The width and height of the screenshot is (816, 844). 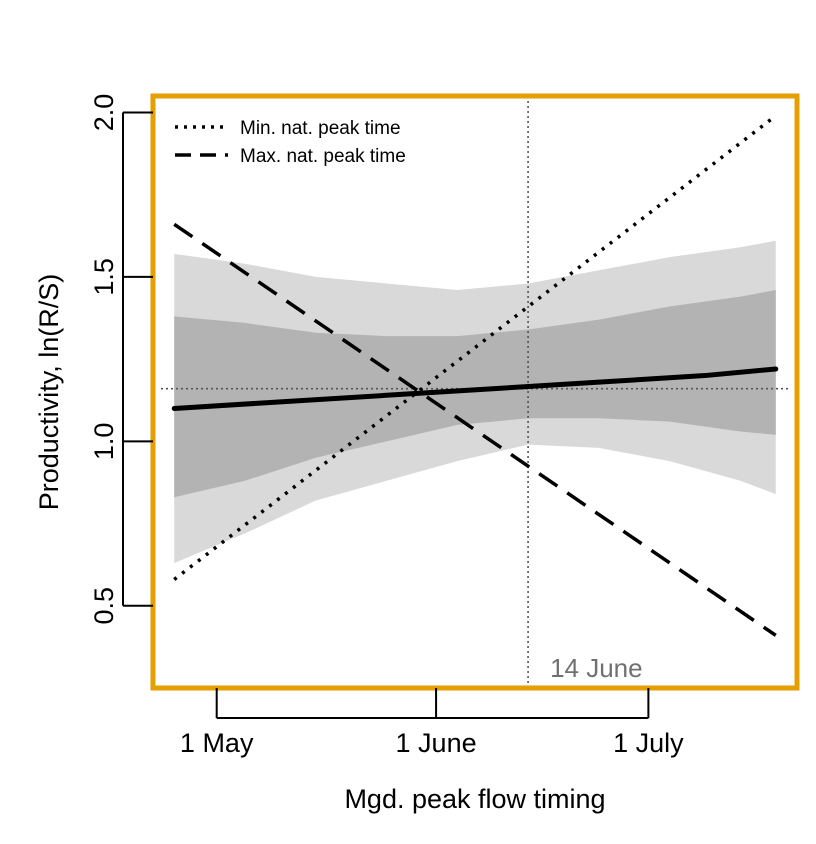 I want to click on y-tick-label: 2.0, so click(x=104, y=113).